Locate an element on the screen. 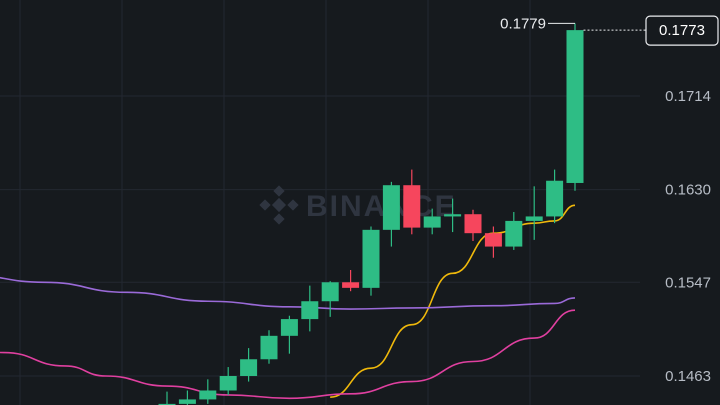 This screenshot has width=720, height=405. binance-logo-icon is located at coordinates (279, 205).